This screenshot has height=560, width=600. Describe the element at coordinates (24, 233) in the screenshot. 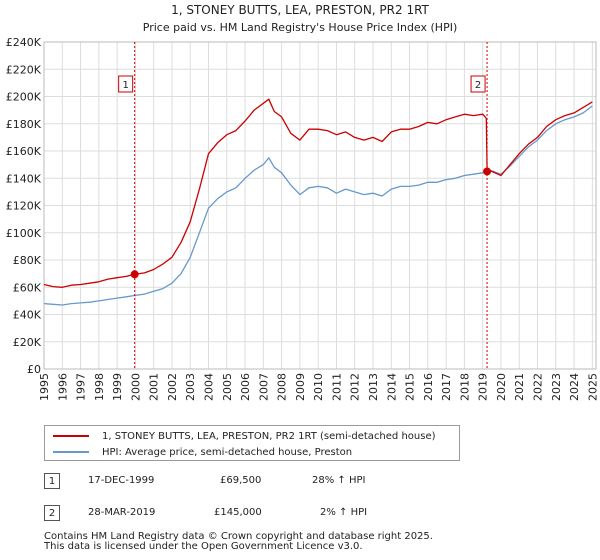

I see `y-tick-label: £100K` at that location.